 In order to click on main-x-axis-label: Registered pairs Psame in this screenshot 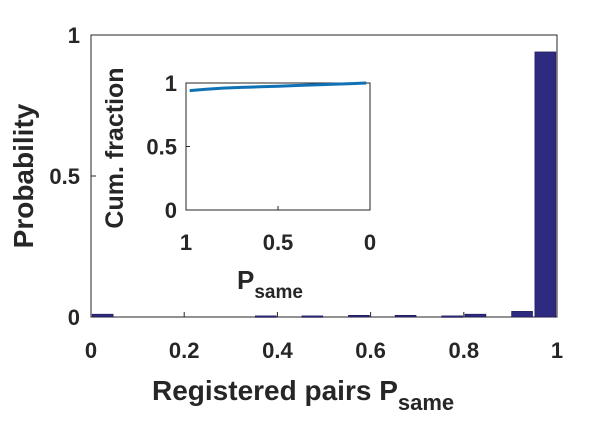, I will do `click(303, 395)`.